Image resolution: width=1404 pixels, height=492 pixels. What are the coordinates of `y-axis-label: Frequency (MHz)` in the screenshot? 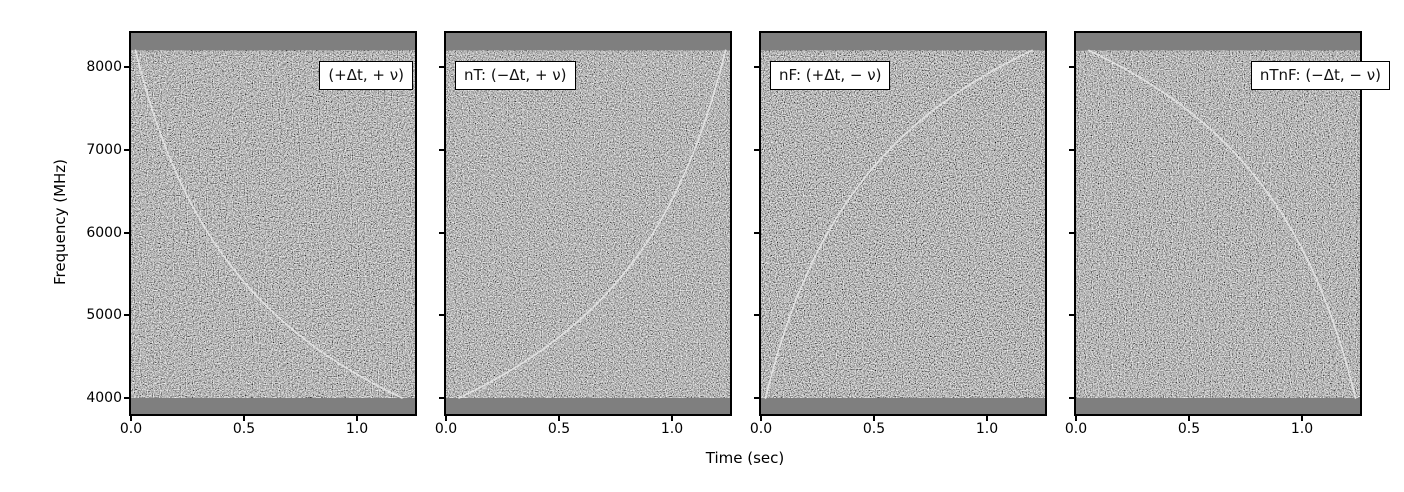 It's located at (60, 222).